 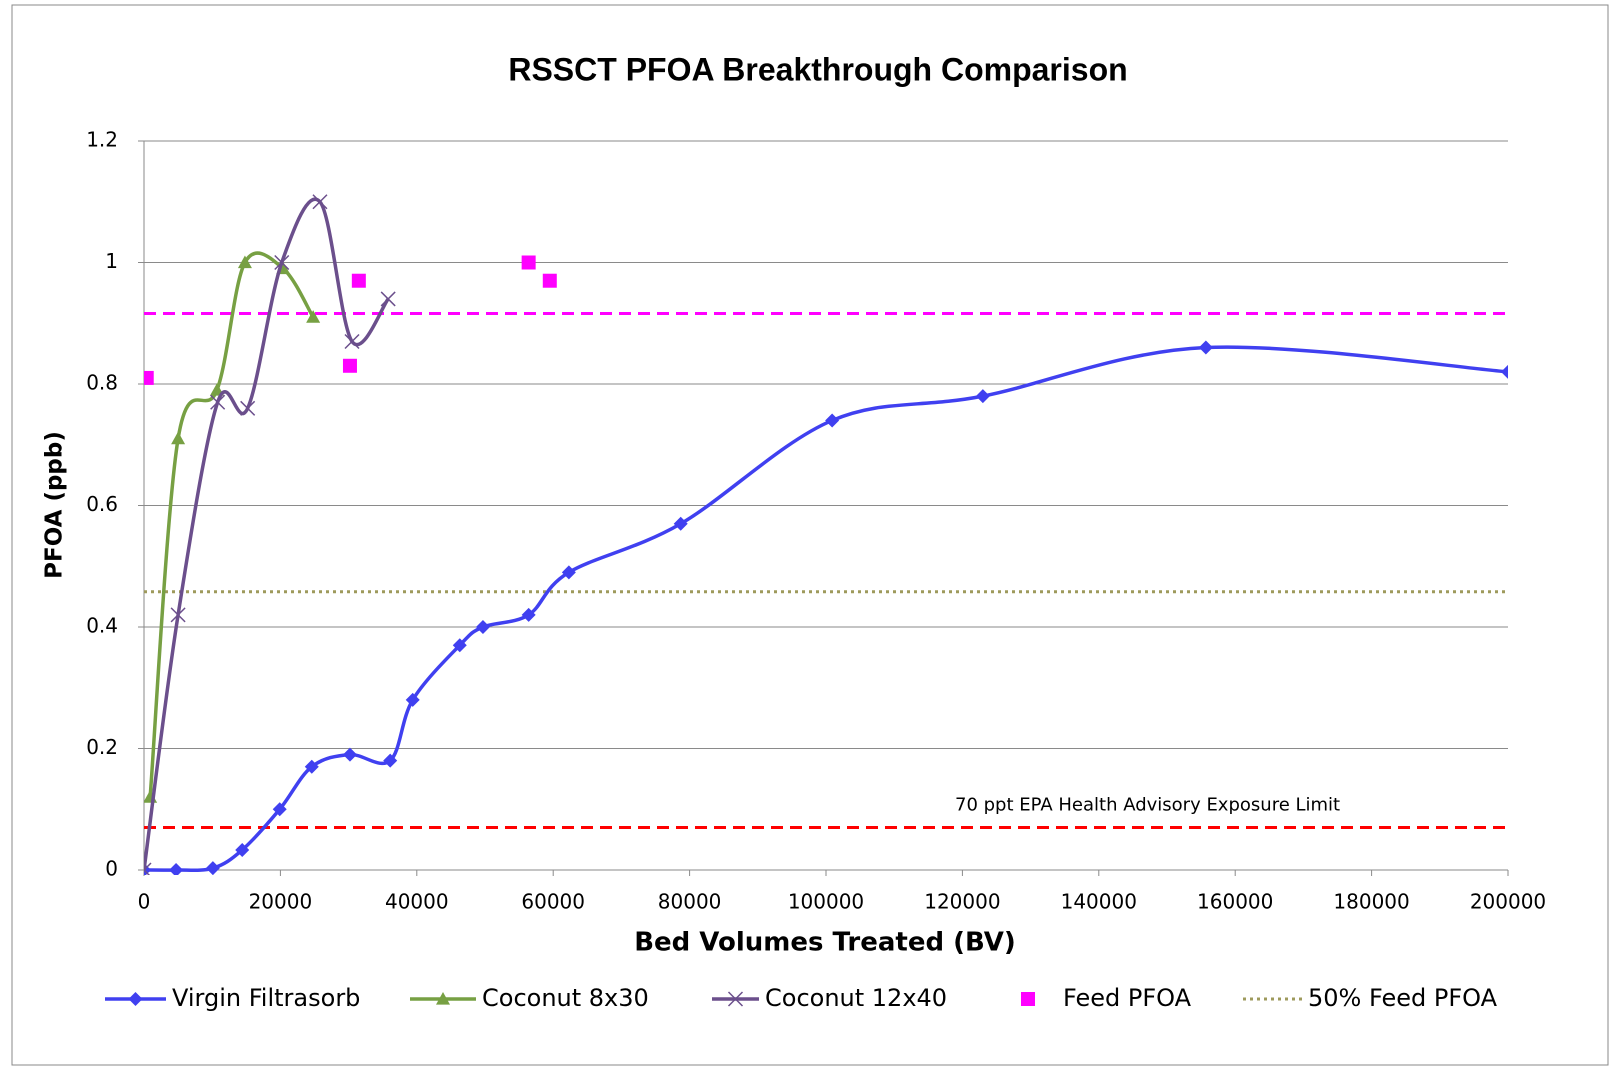 What do you see at coordinates (281, 902) in the screenshot?
I see `x-tick-label: 20000` at bounding box center [281, 902].